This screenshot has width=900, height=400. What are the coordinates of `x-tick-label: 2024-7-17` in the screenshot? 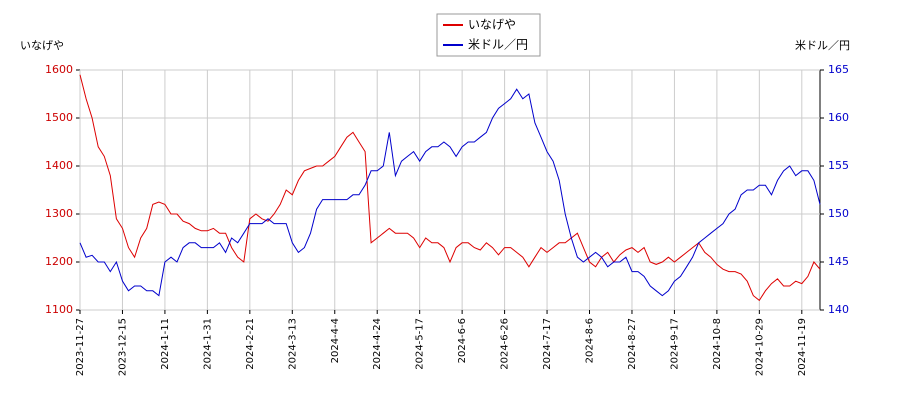 It's located at (547, 344).